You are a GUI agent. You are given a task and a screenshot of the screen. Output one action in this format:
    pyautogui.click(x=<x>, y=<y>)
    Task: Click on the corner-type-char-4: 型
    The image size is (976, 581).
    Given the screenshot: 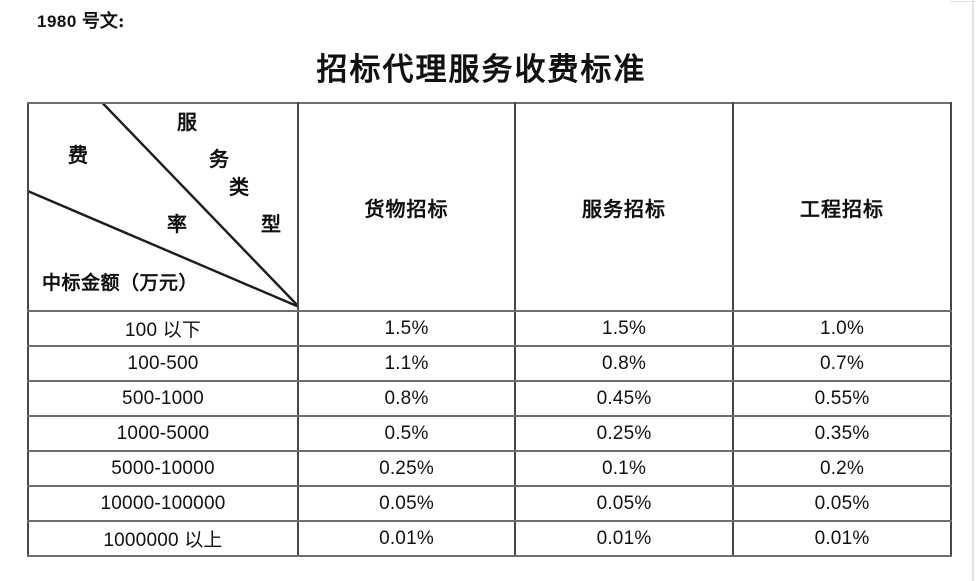 What is the action you would take?
    pyautogui.click(x=271, y=224)
    